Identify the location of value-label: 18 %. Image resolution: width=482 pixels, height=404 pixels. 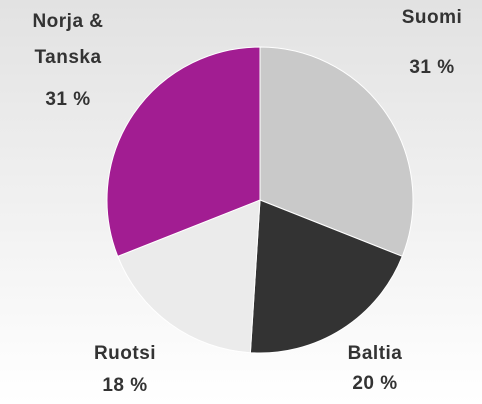
(125, 385).